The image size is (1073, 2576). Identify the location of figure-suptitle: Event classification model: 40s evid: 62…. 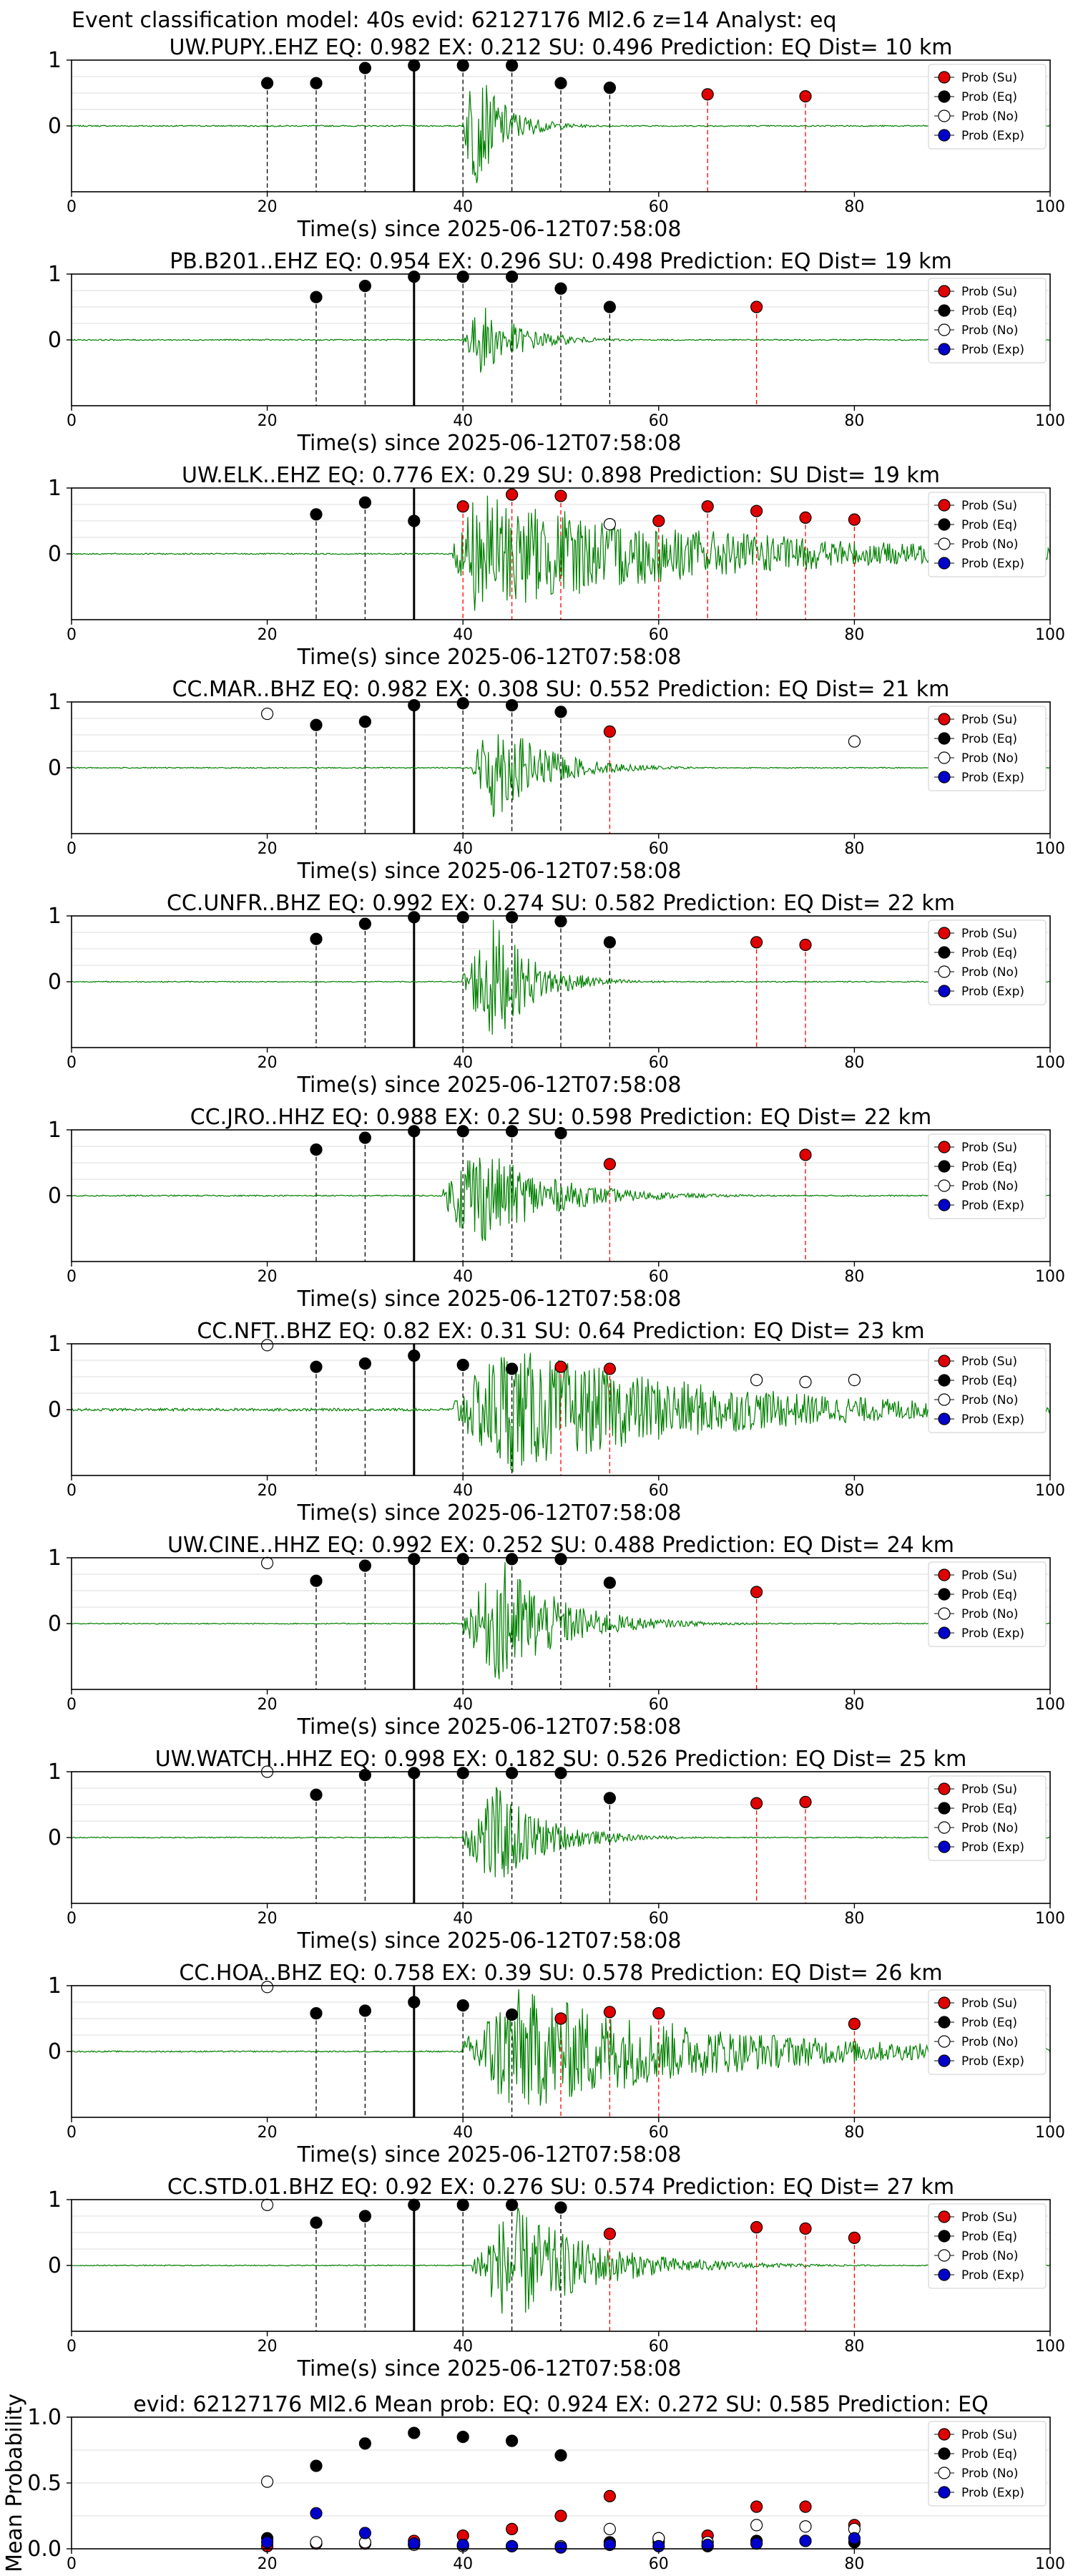
(454, 20).